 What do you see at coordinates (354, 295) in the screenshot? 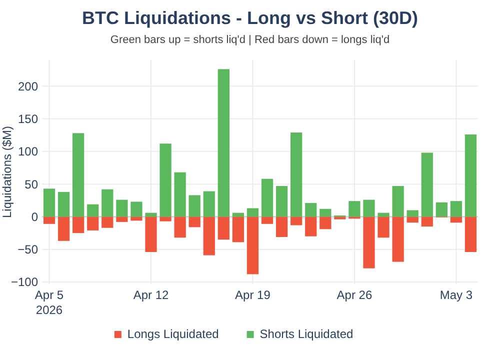
I see `x-tick-label: Apr 26` at bounding box center [354, 295].